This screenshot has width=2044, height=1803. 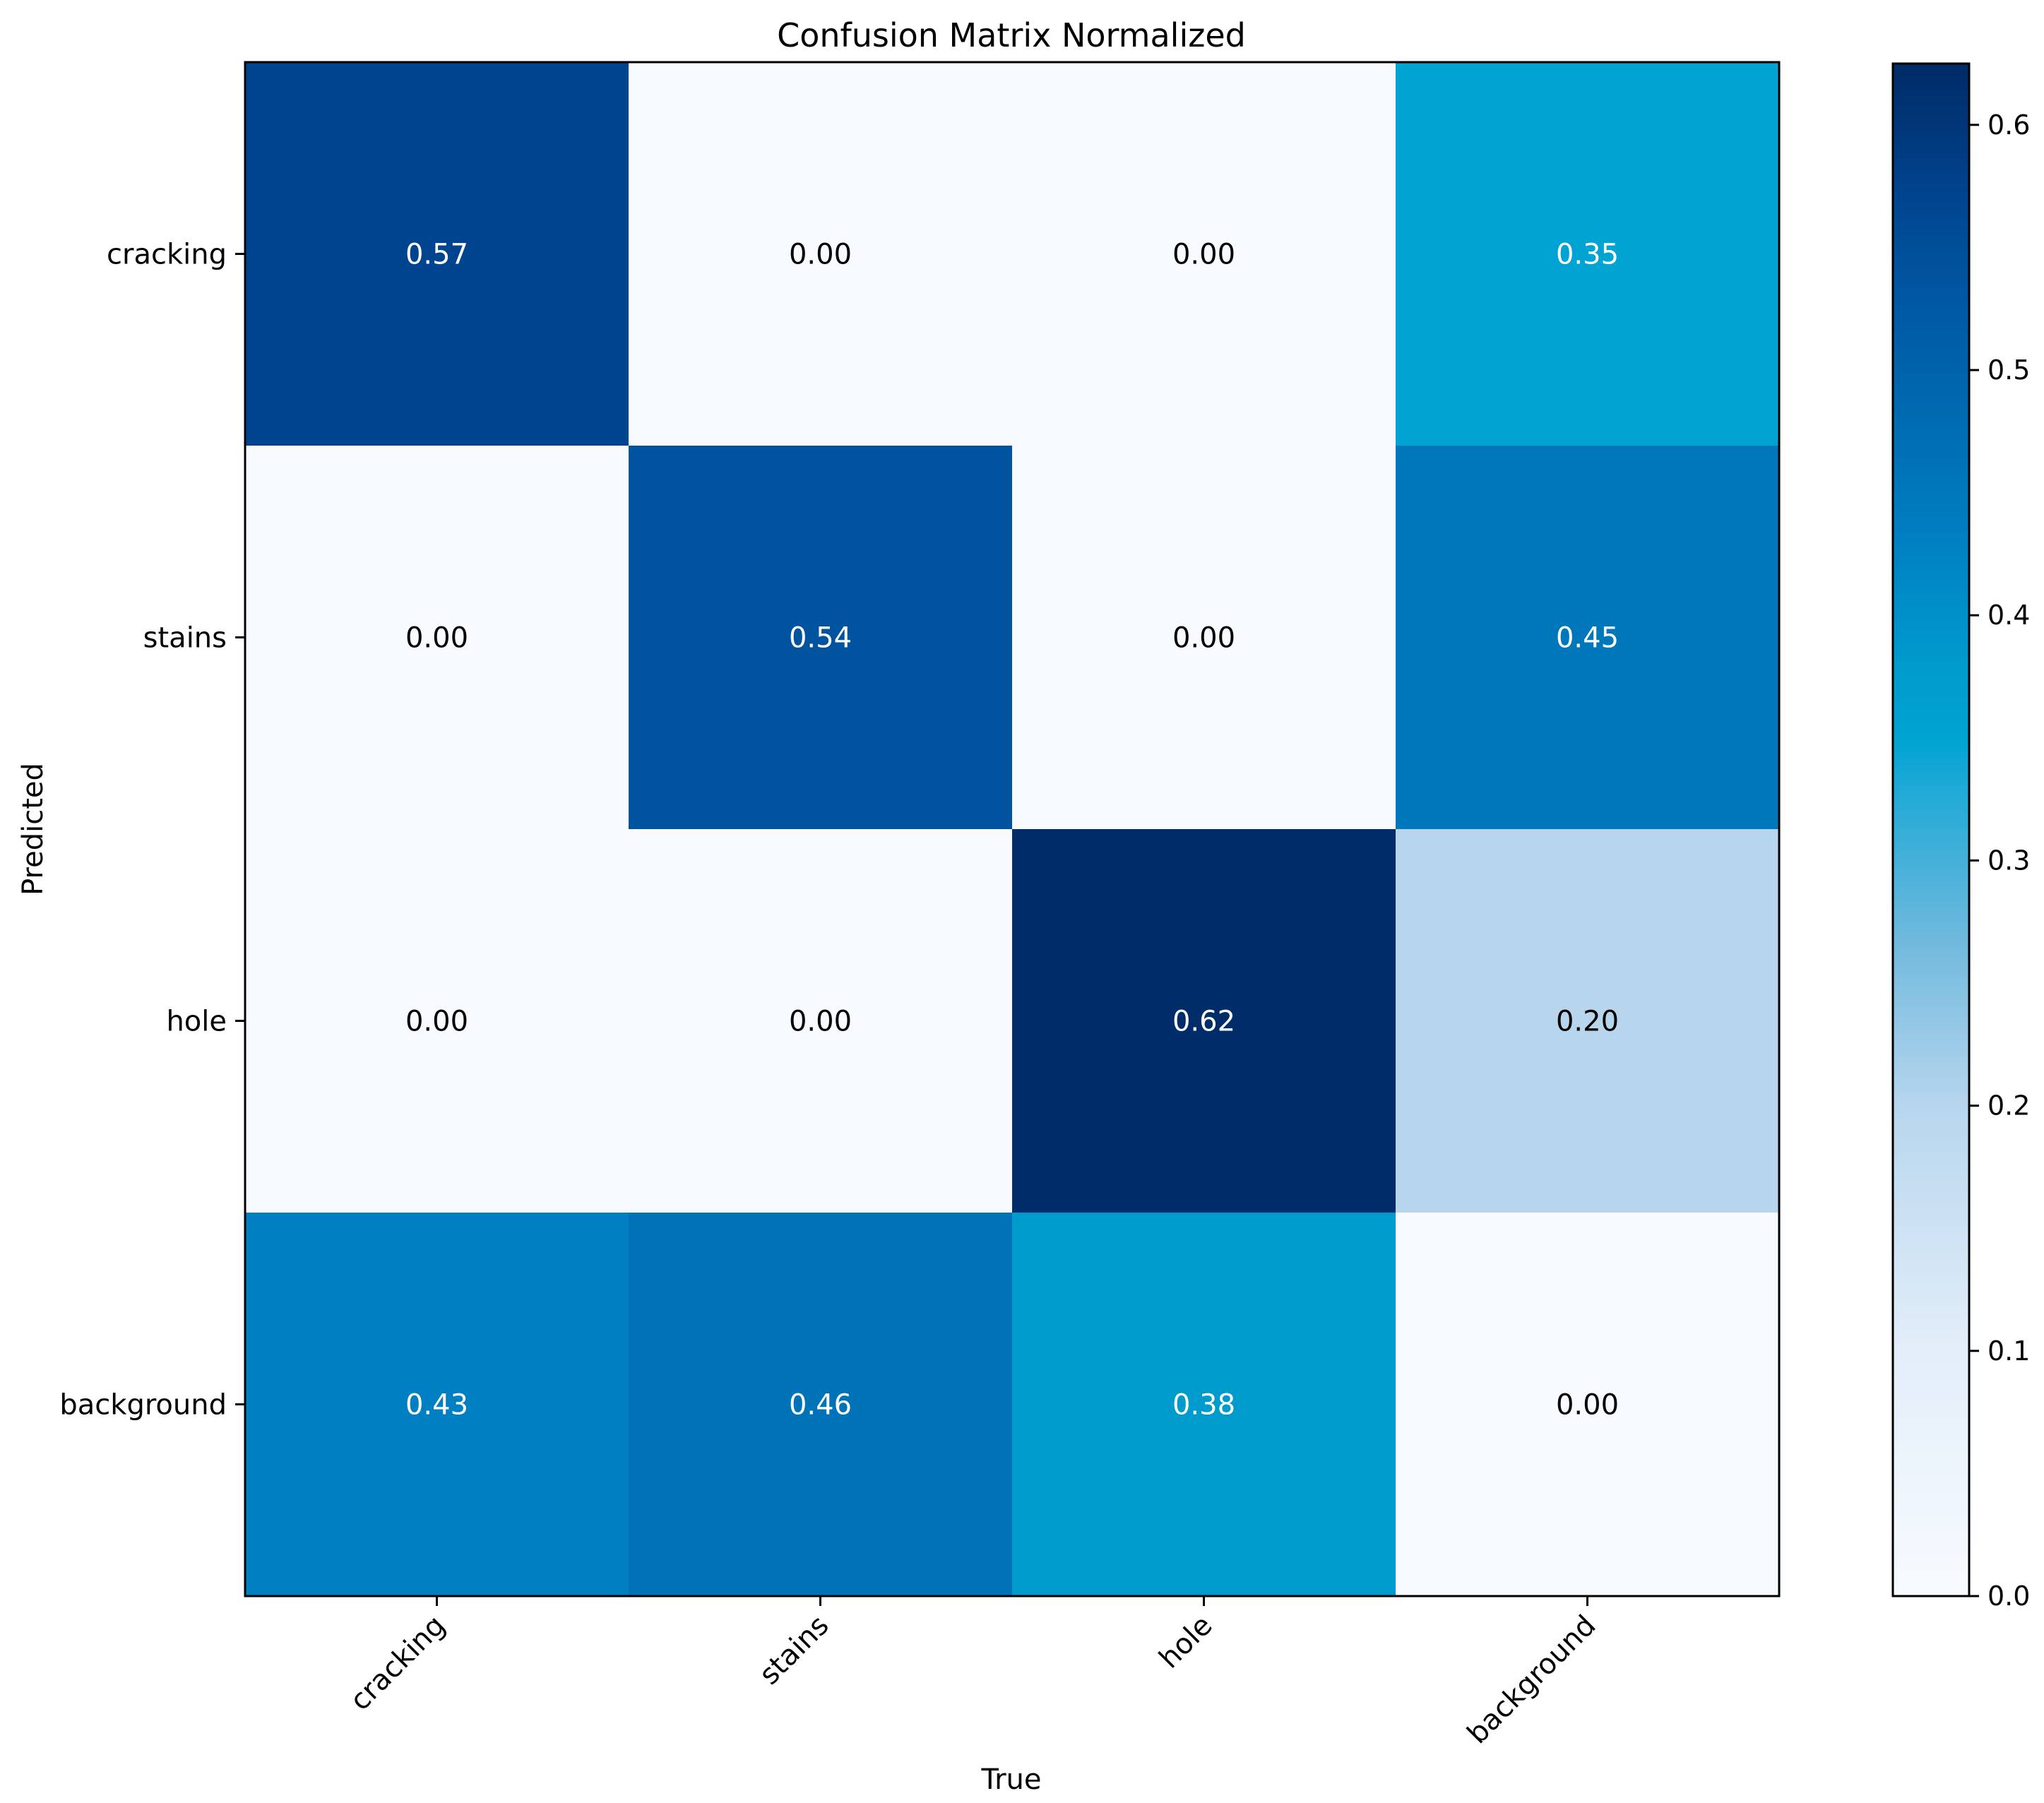 What do you see at coordinates (2008, 1106) in the screenshot?
I see `colorbar-tick-label: 0.2` at bounding box center [2008, 1106].